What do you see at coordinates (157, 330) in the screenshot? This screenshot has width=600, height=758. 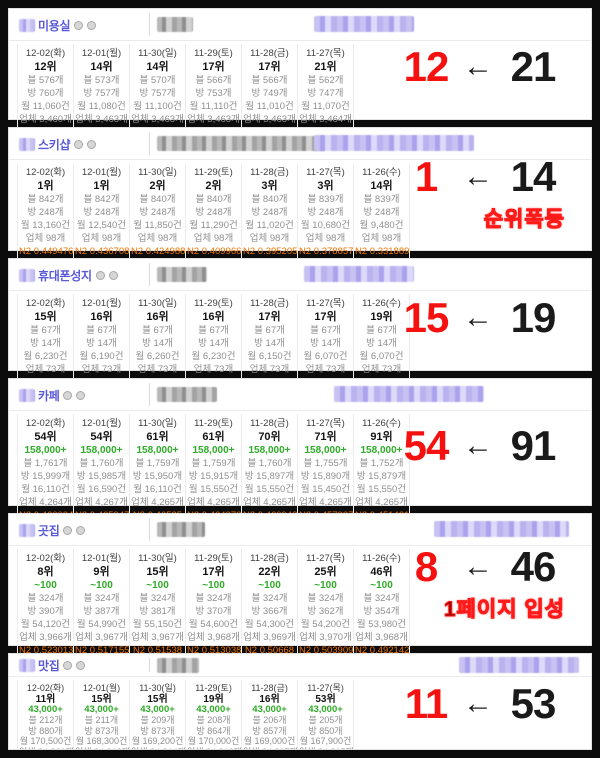 I see `blog-count: 블 67개` at bounding box center [157, 330].